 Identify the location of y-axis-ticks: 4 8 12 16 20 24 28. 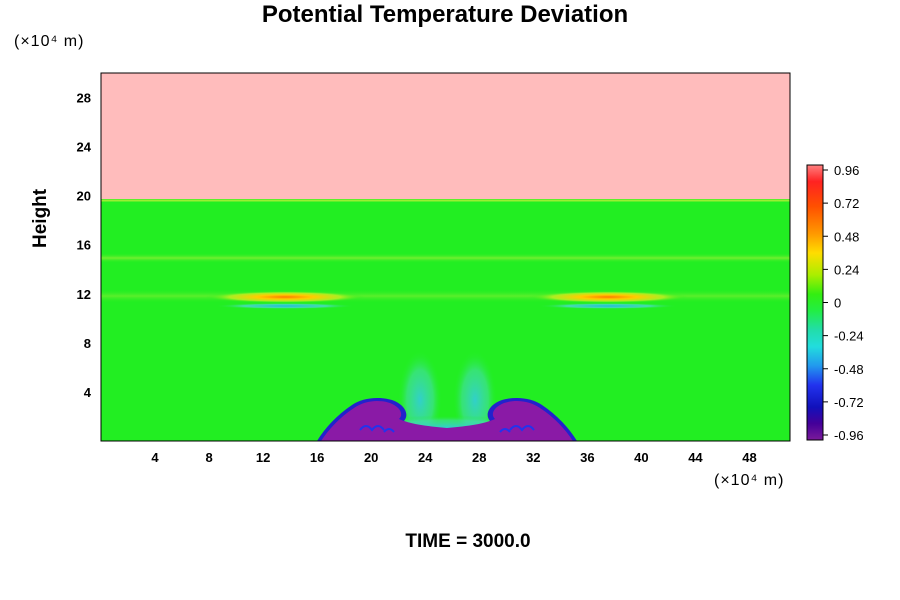
(84, 245).